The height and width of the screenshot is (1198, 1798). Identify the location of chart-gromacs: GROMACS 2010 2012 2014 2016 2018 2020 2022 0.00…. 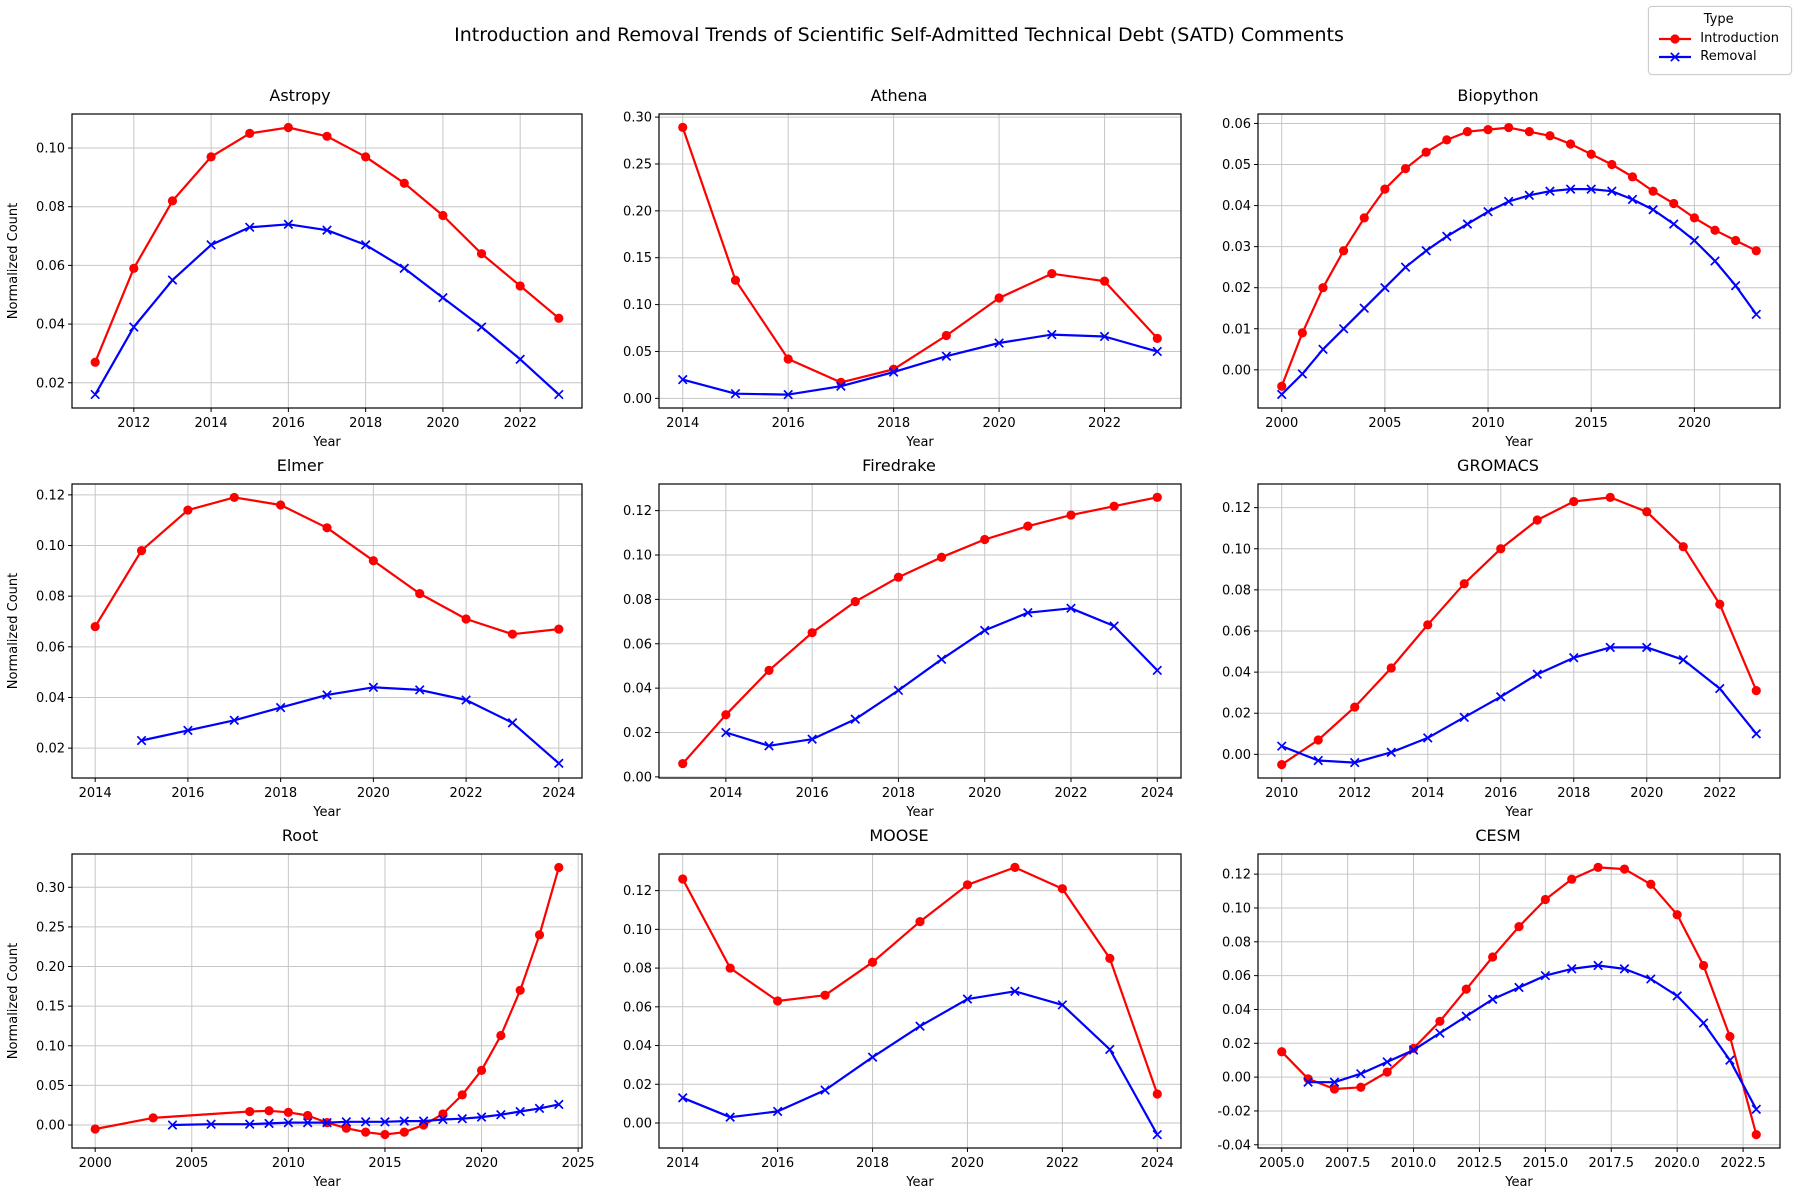
(1498, 639).